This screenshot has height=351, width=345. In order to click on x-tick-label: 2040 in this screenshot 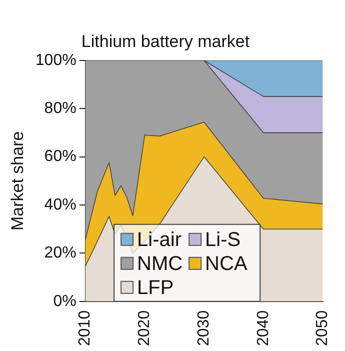, I will do `click(263, 328)`.